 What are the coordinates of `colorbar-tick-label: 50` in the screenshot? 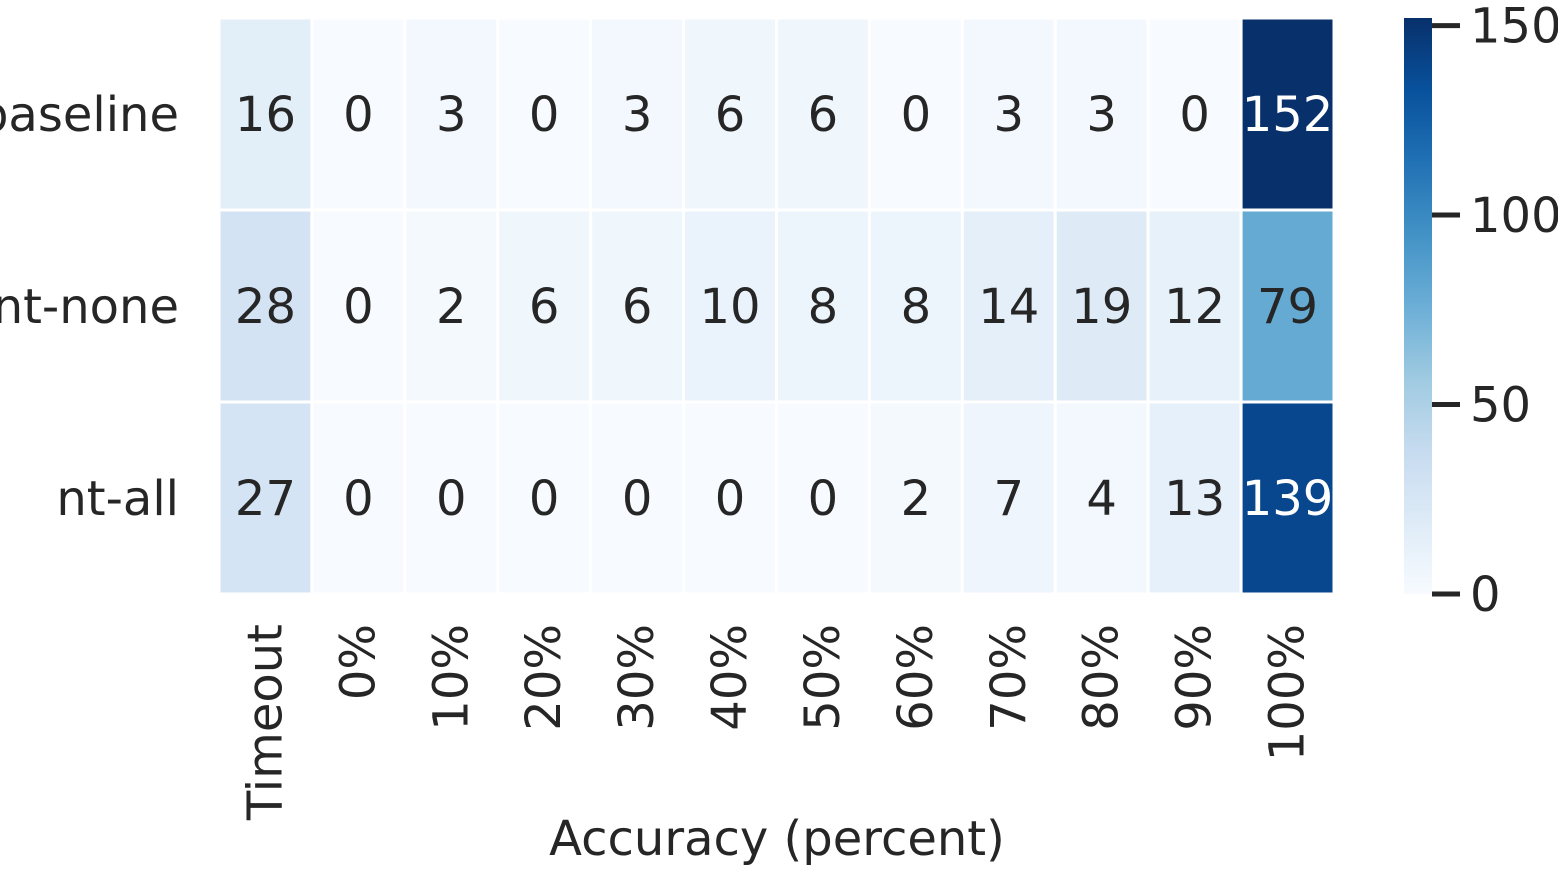 It's located at (1500, 406).